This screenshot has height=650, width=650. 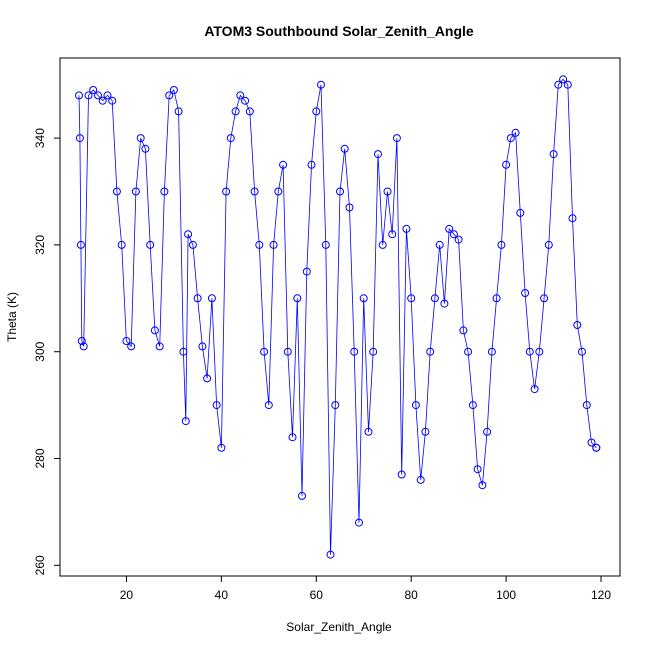 What do you see at coordinates (40, 138) in the screenshot?
I see `y-tick-label: 340` at bounding box center [40, 138].